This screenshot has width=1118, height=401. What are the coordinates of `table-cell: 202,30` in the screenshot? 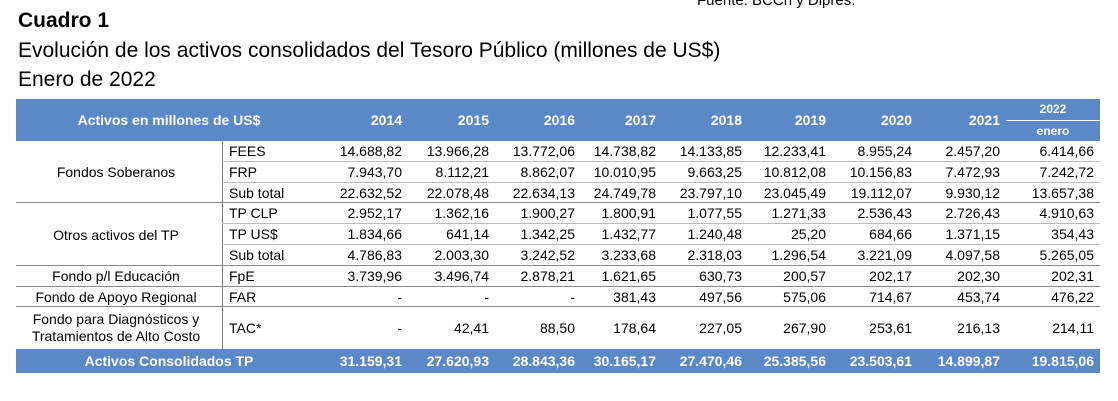 It's located at (978, 275).